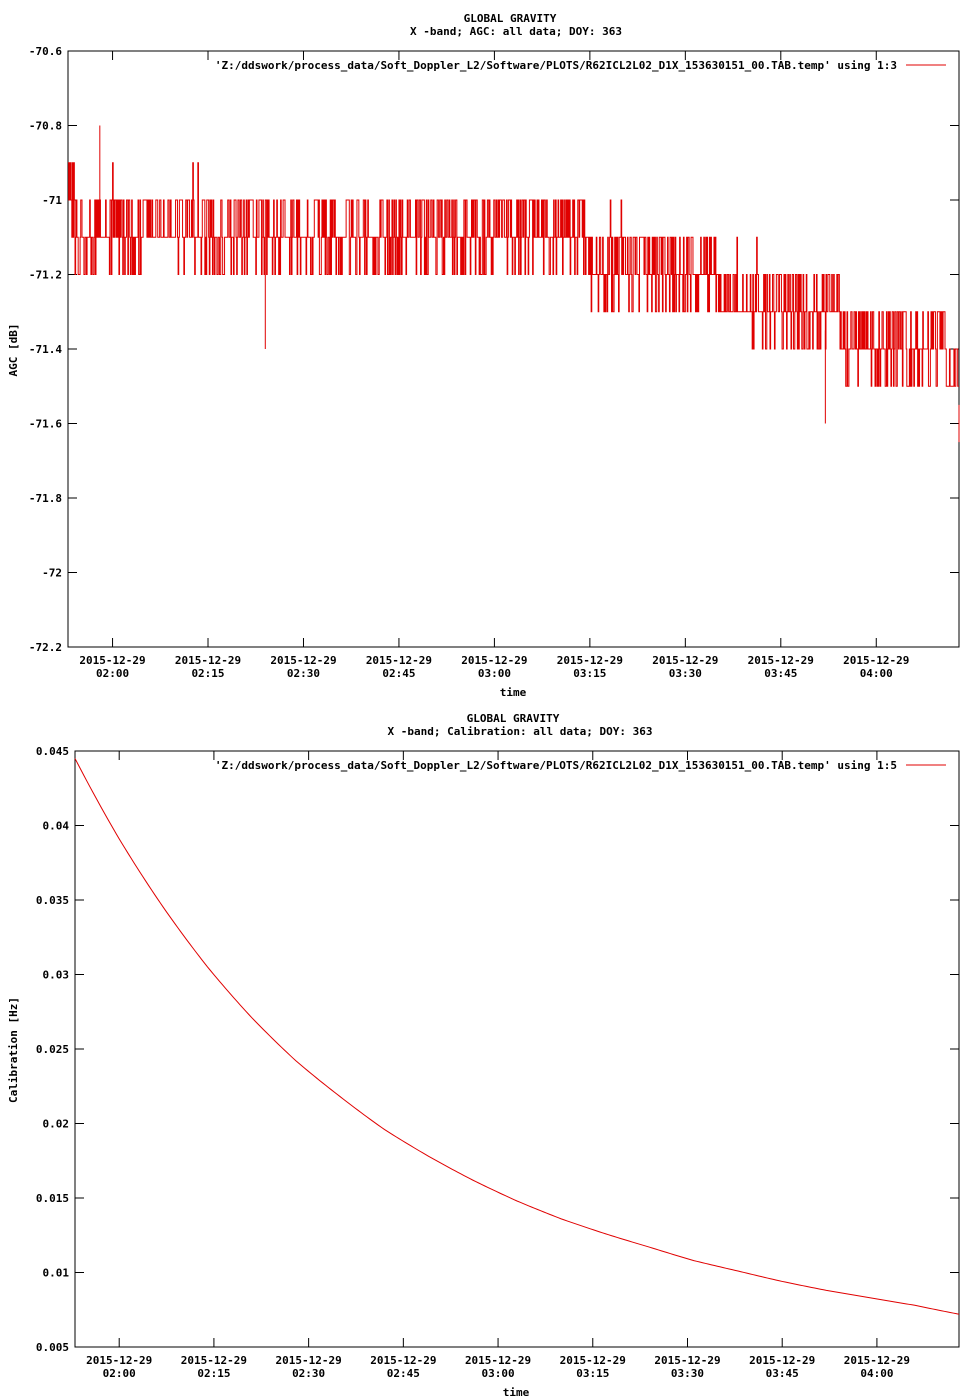 The height and width of the screenshot is (1400, 980). What do you see at coordinates (56, 826) in the screenshot?
I see `calibration-y-tick-label: 0.04` at bounding box center [56, 826].